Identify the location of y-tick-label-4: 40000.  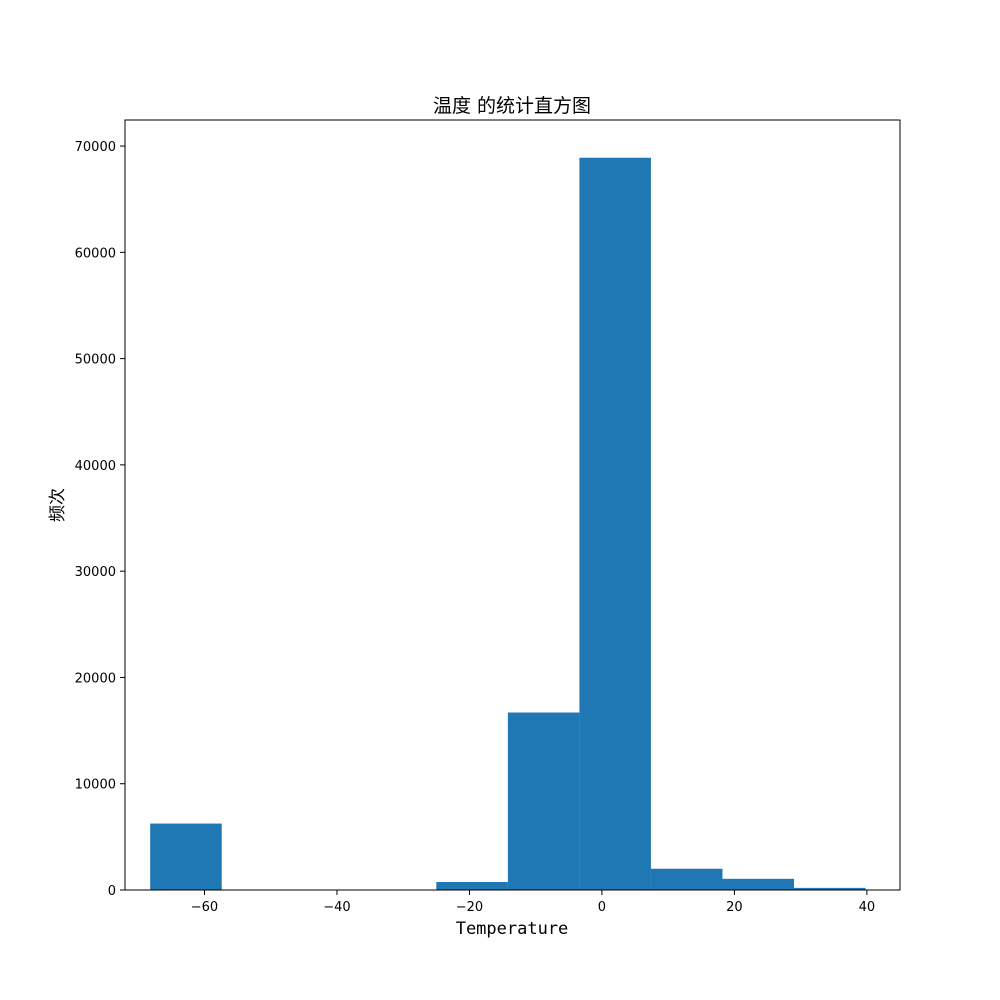
(95, 466).